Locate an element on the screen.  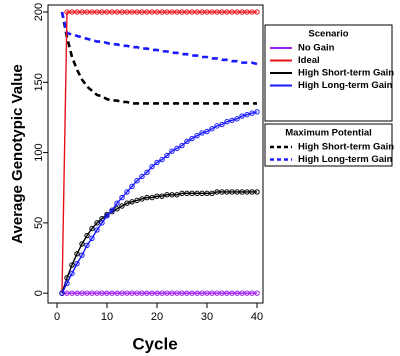
y-tick-label: 150 is located at coordinates (39, 82).